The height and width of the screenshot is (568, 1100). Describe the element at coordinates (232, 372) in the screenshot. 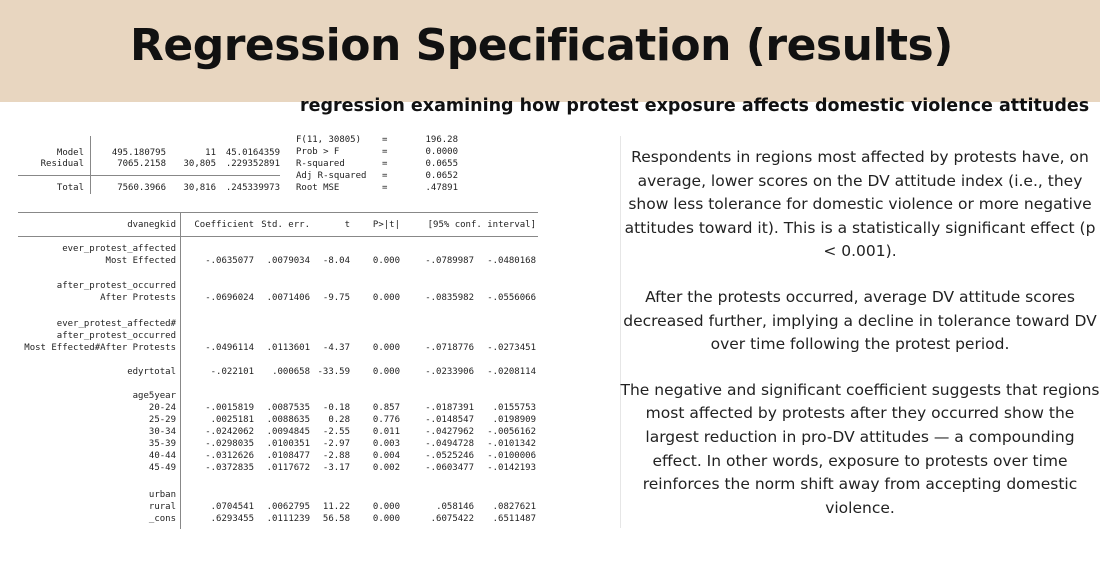

I see `coef-value: -.022101` at that location.